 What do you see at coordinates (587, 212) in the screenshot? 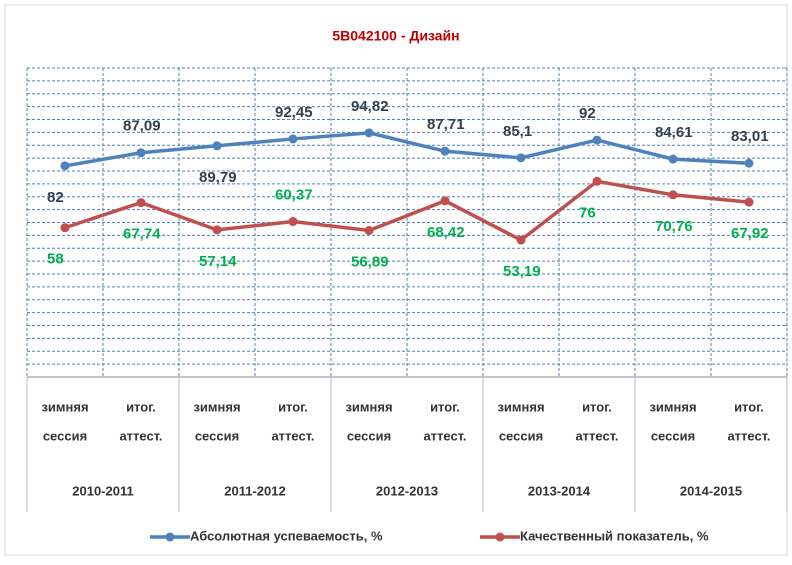
I see `data-label: 76` at bounding box center [587, 212].